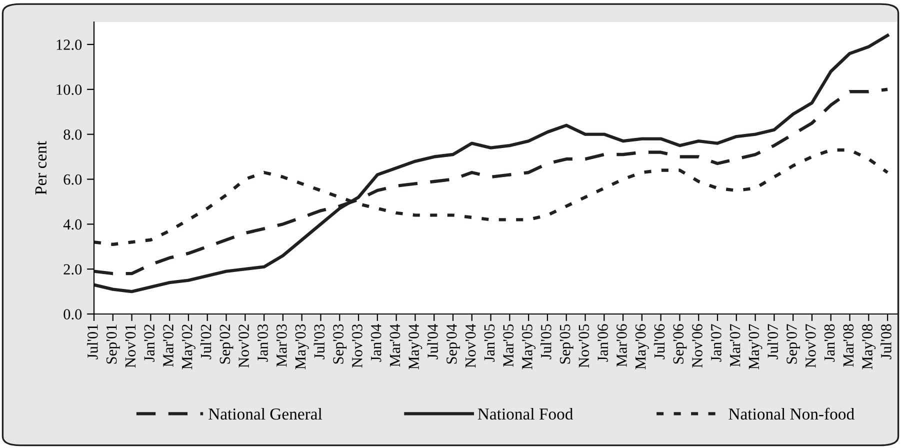 This screenshot has height=448, width=901. What do you see at coordinates (432, 342) in the screenshot?
I see `x-tick-label: Jul'04` at bounding box center [432, 342].